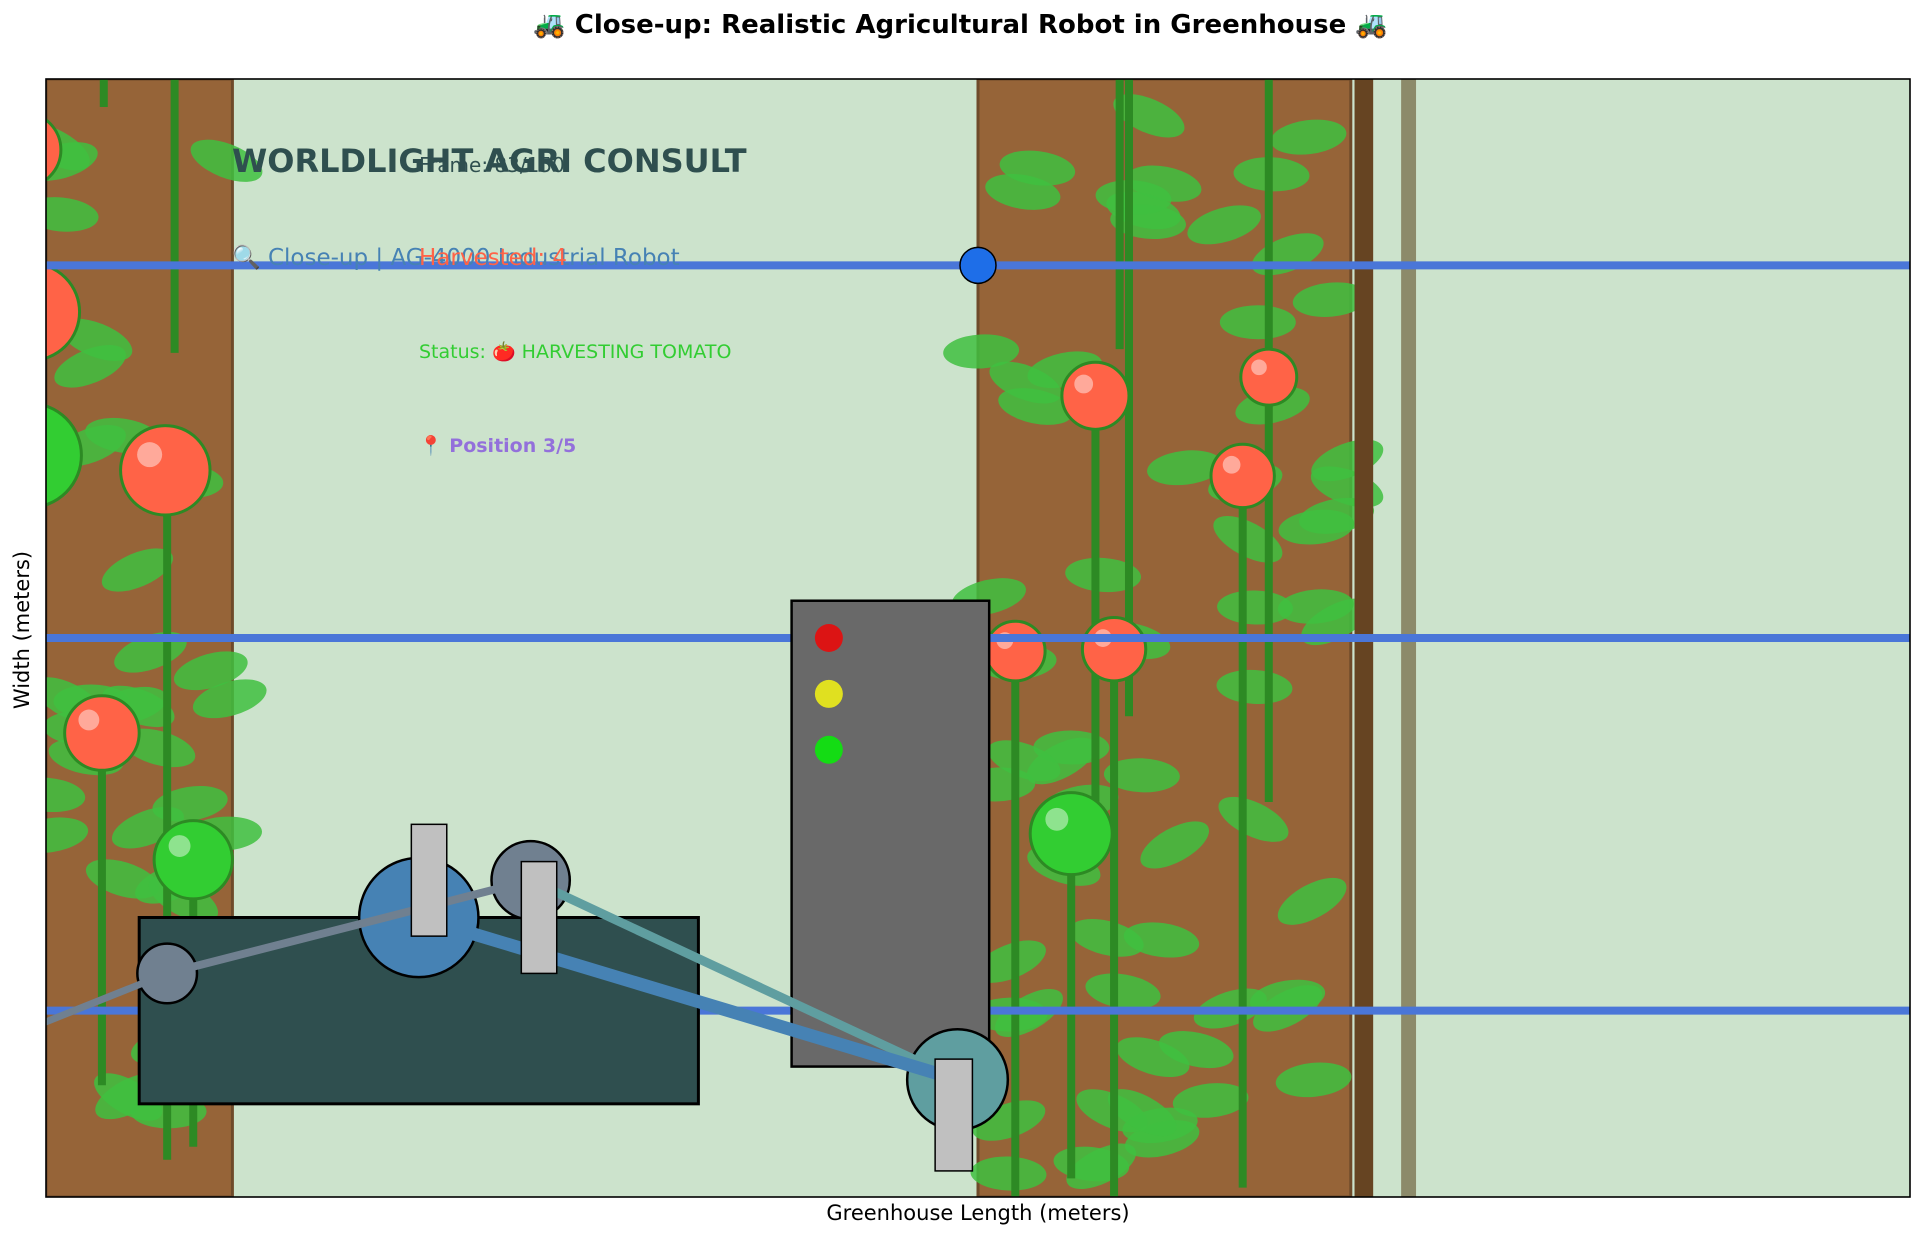 Image resolution: width=1921 pixels, height=1241 pixels. Describe the element at coordinates (890, 833) in the screenshot. I see `robot-control-tower` at that location.